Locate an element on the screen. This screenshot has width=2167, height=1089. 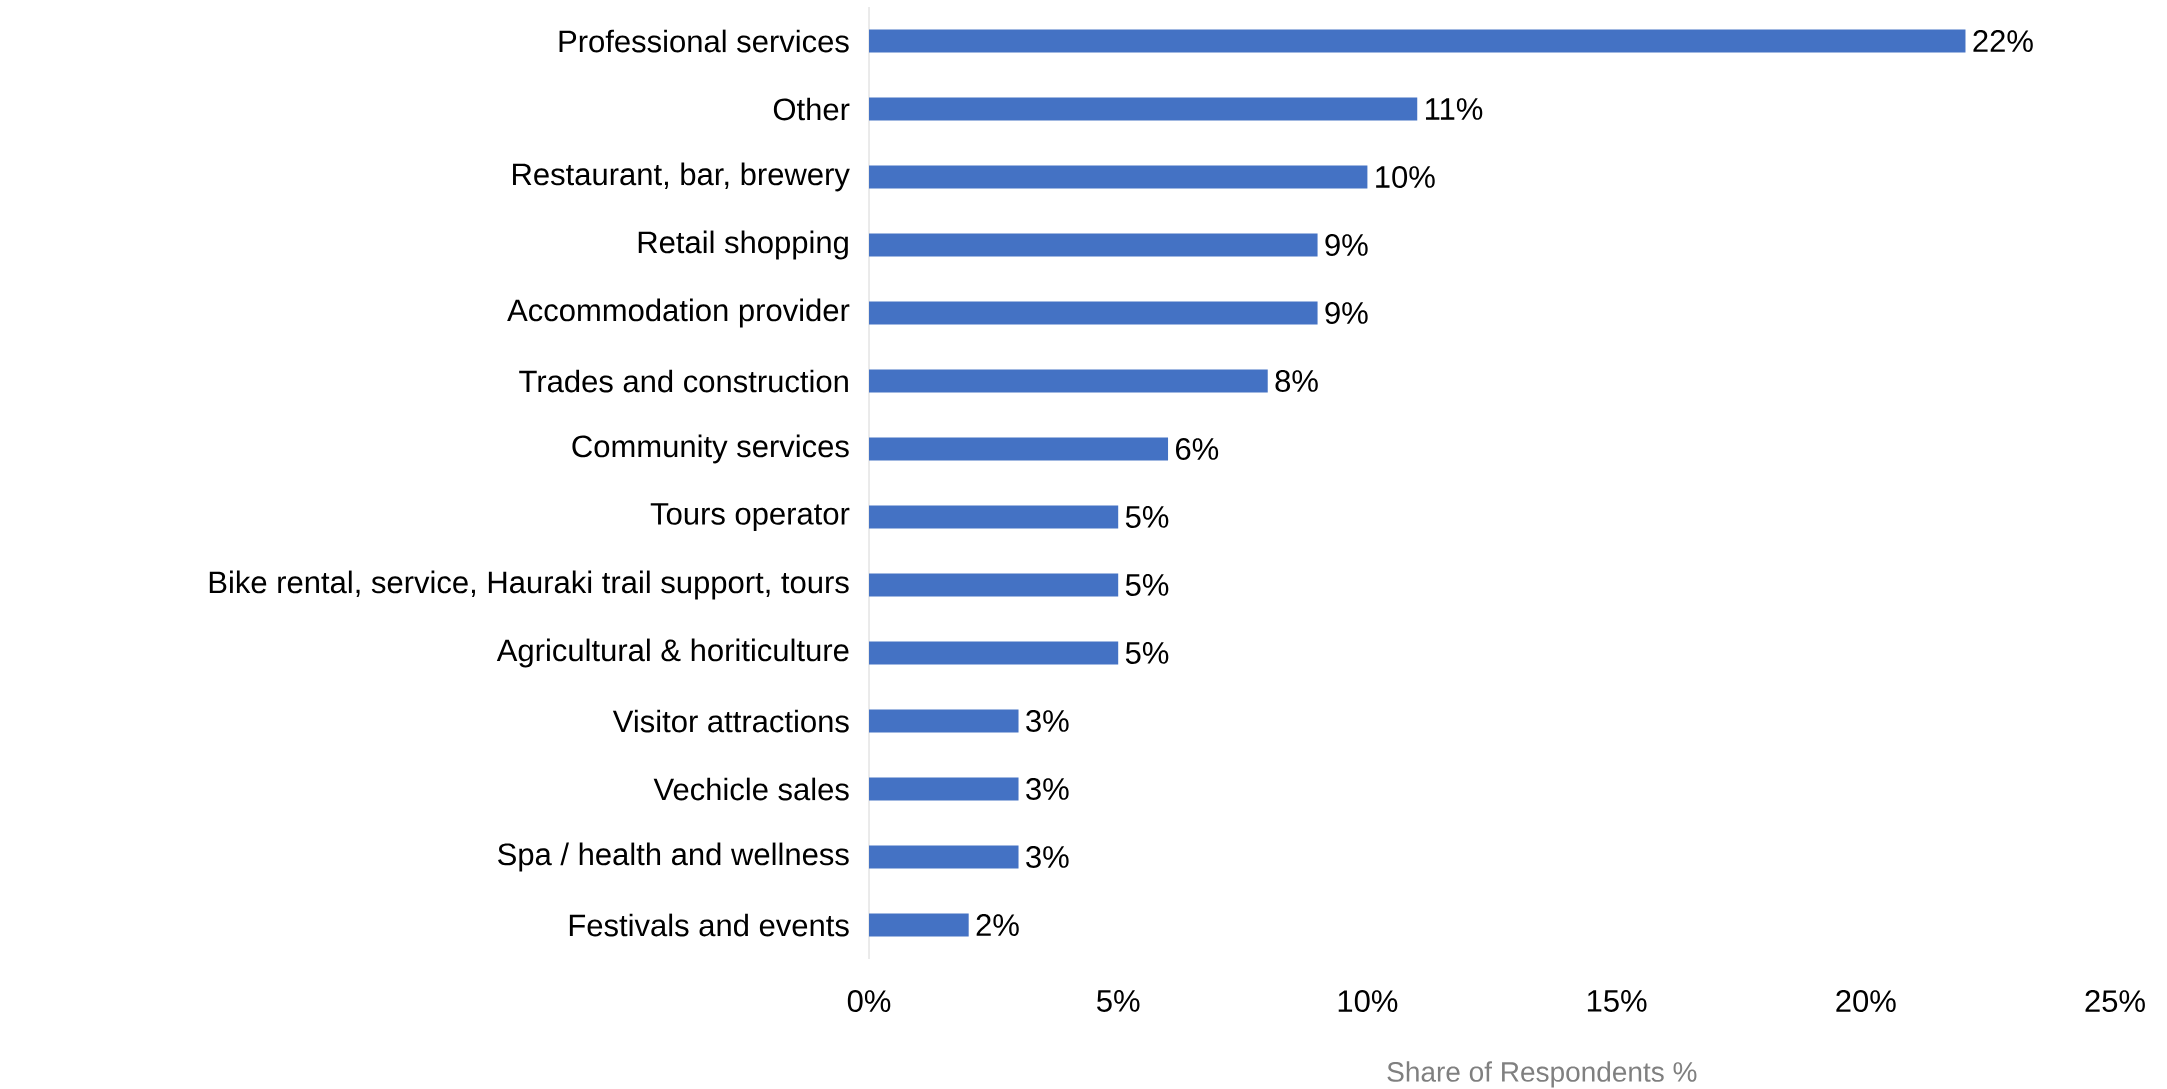
data-label: 10% is located at coordinates (1405, 177).